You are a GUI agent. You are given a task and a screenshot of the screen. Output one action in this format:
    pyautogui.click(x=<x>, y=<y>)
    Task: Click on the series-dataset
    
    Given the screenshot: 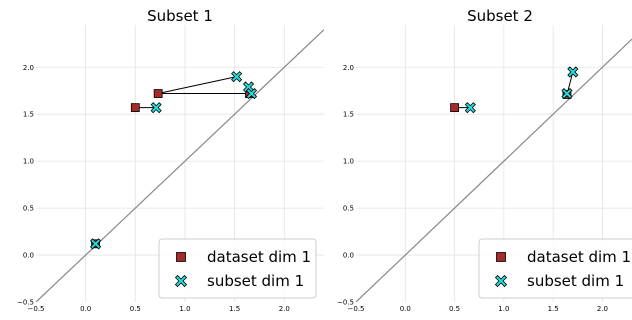 What is the action you would take?
    pyautogui.click(x=172, y=169)
    